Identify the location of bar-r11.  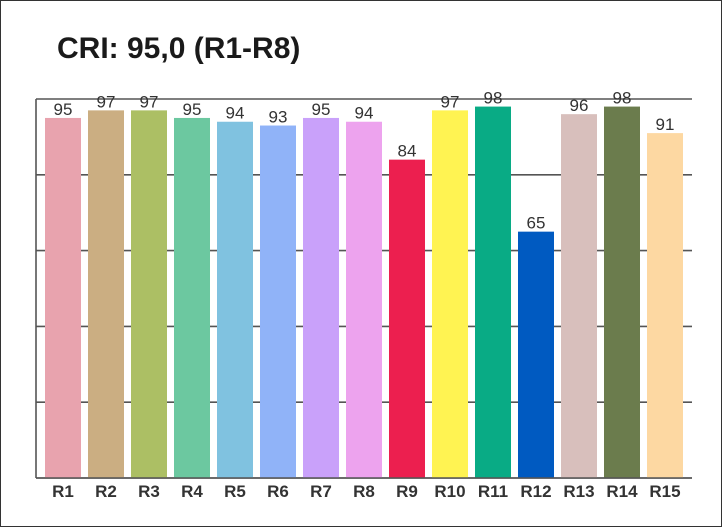
(493, 292).